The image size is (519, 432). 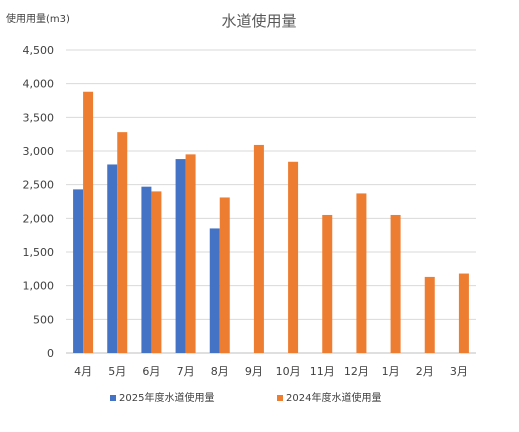 What do you see at coordinates (356, 371) in the screenshot?
I see `x-tick-label: 12月` at bounding box center [356, 371].